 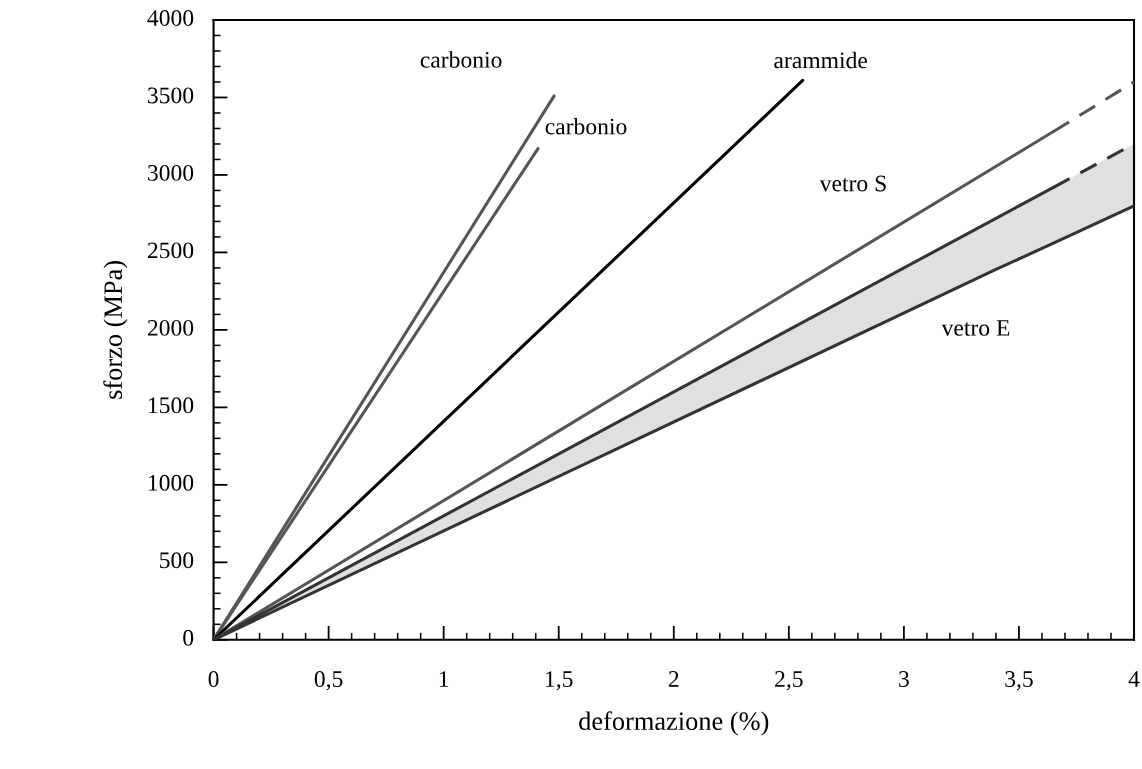 What do you see at coordinates (674, 723) in the screenshot?
I see `x-axis-title: deformazione (%)` at bounding box center [674, 723].